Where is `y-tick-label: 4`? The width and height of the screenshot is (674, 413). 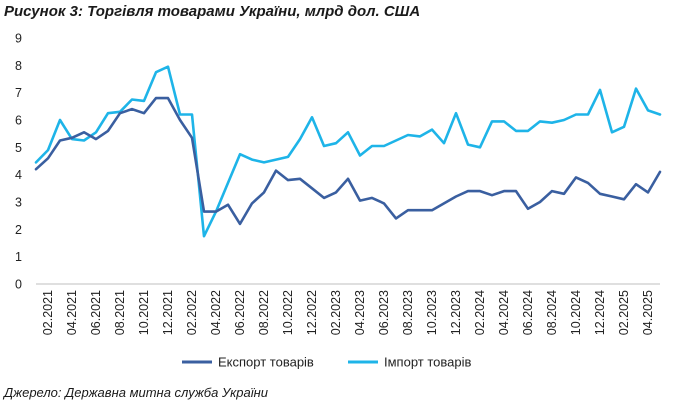
y-tick-label: 4 is located at coordinates (18, 175).